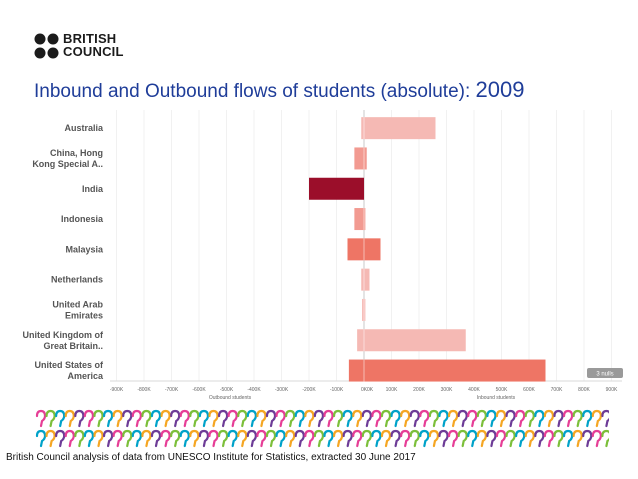 This screenshot has width=638, height=479. I want to click on logo-wordmark: BRITISH COUNCIL, so click(93, 45).